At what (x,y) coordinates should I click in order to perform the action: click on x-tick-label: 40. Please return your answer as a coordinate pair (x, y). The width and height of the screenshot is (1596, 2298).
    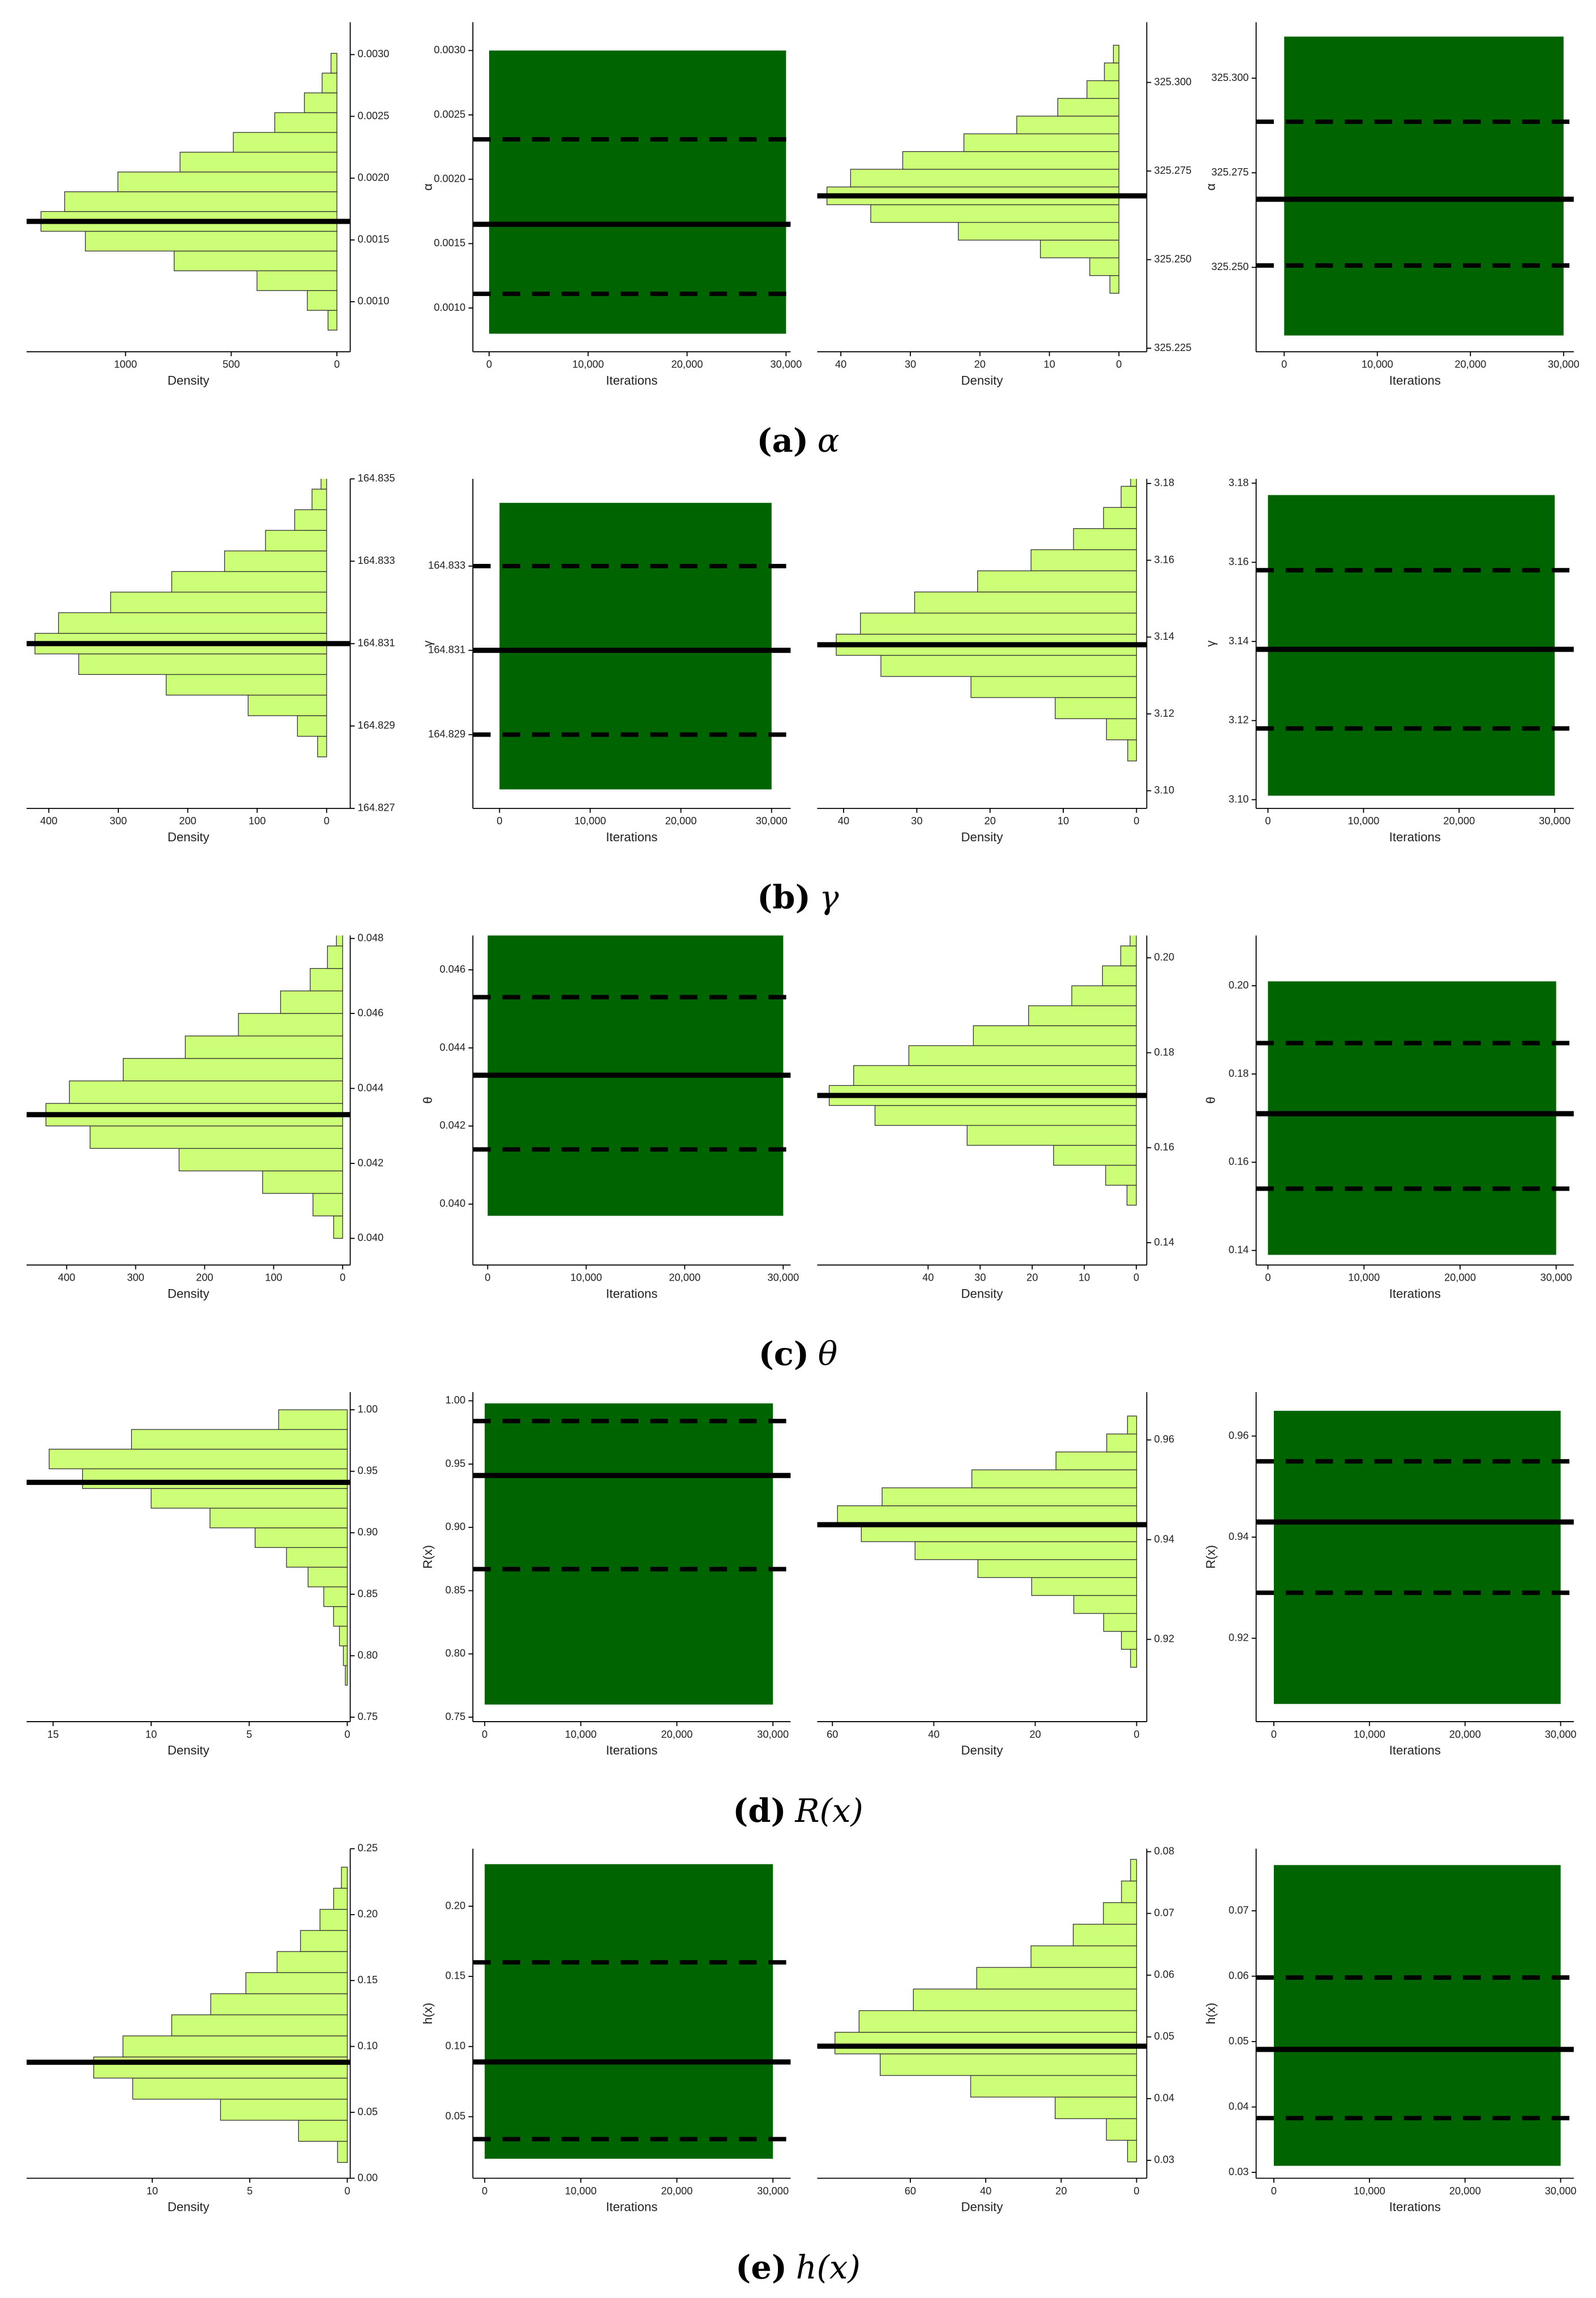
    Looking at the image, I should click on (841, 364).